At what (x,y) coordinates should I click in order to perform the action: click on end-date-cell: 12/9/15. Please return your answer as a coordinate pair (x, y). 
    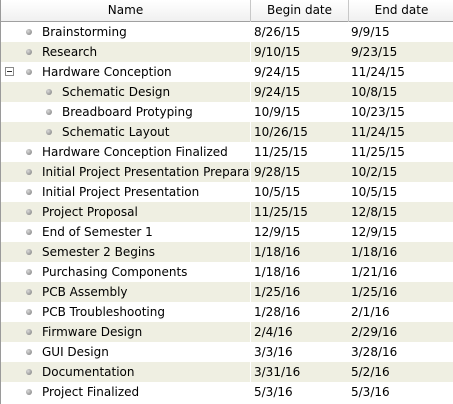
    Looking at the image, I should click on (374, 232).